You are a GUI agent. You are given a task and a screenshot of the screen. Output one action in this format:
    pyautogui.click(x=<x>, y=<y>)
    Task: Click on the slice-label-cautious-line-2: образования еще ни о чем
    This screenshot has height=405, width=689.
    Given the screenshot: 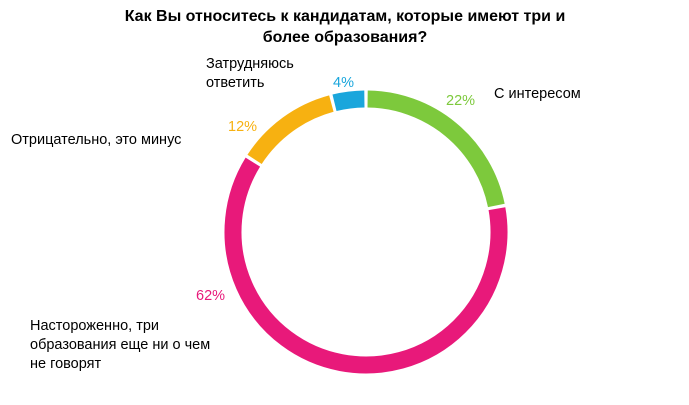 What is the action you would take?
    pyautogui.click(x=120, y=345)
    